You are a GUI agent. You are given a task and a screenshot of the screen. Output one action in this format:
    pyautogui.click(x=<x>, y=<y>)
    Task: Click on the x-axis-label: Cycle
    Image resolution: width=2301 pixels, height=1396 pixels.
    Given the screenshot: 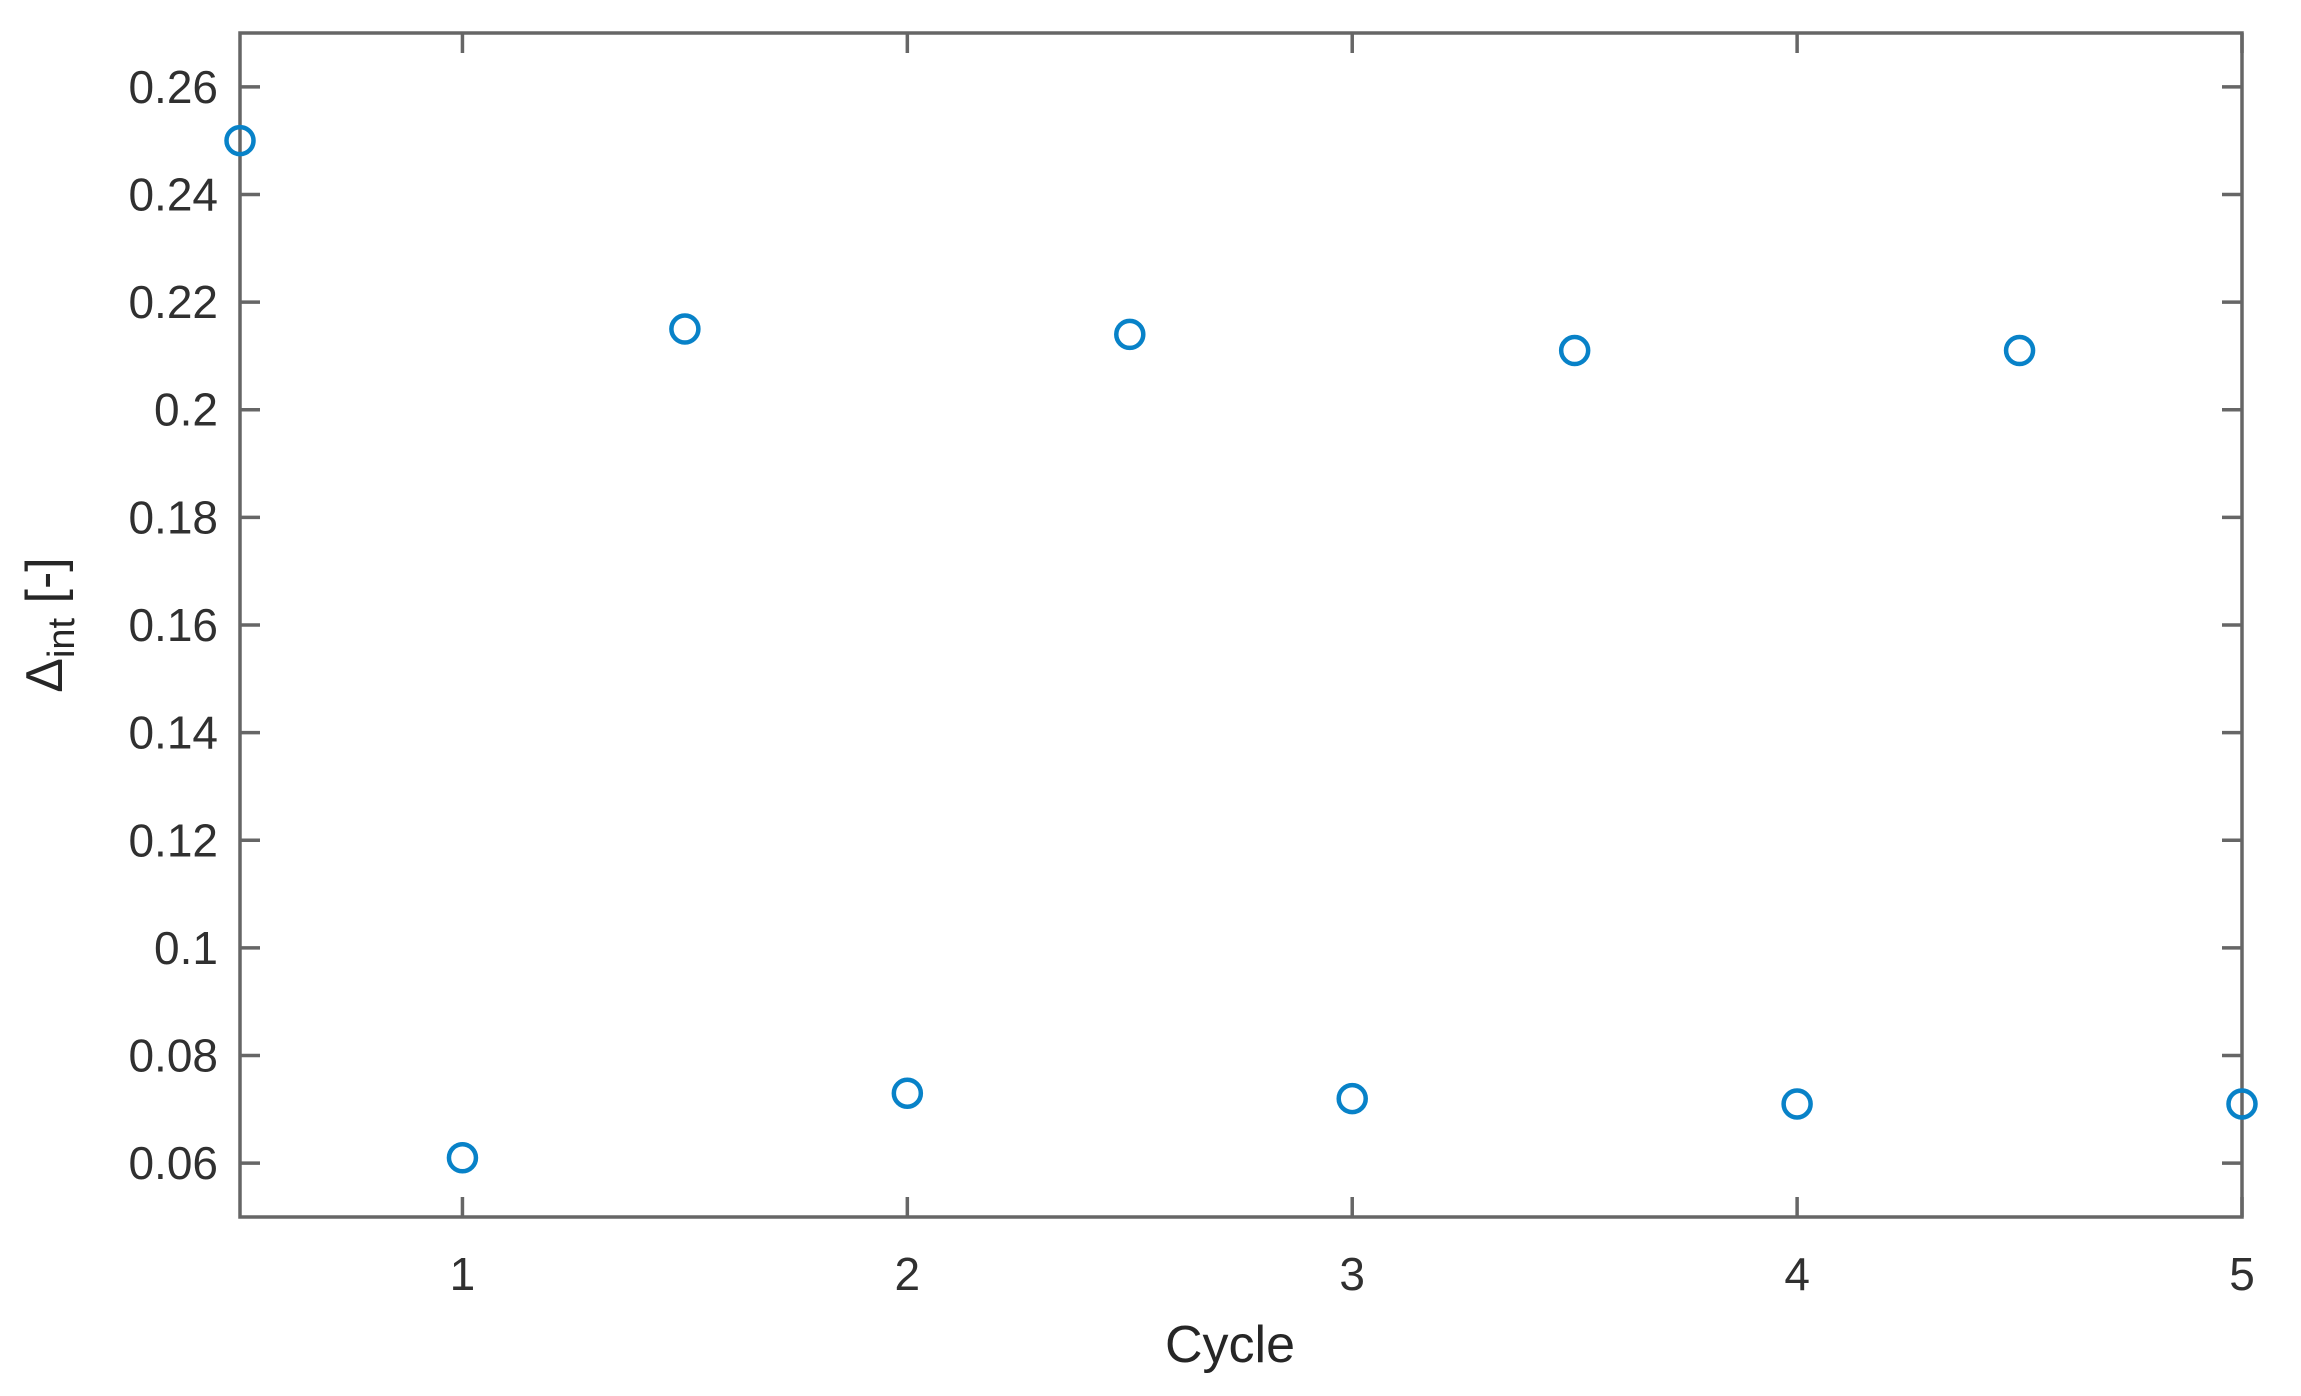 What is the action you would take?
    pyautogui.click(x=1230, y=1345)
    